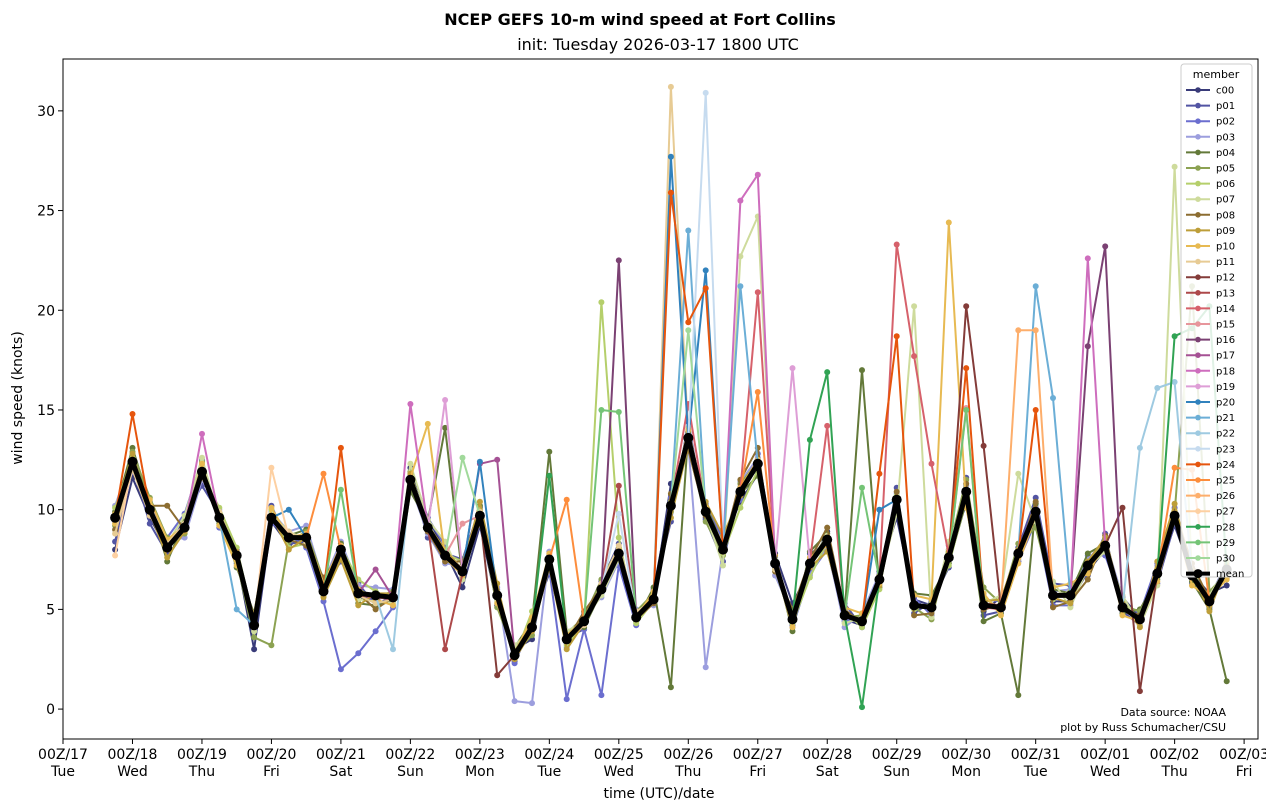  Describe the element at coordinates (1198, 542) in the screenshot. I see `legend-marker-p29` at that location.